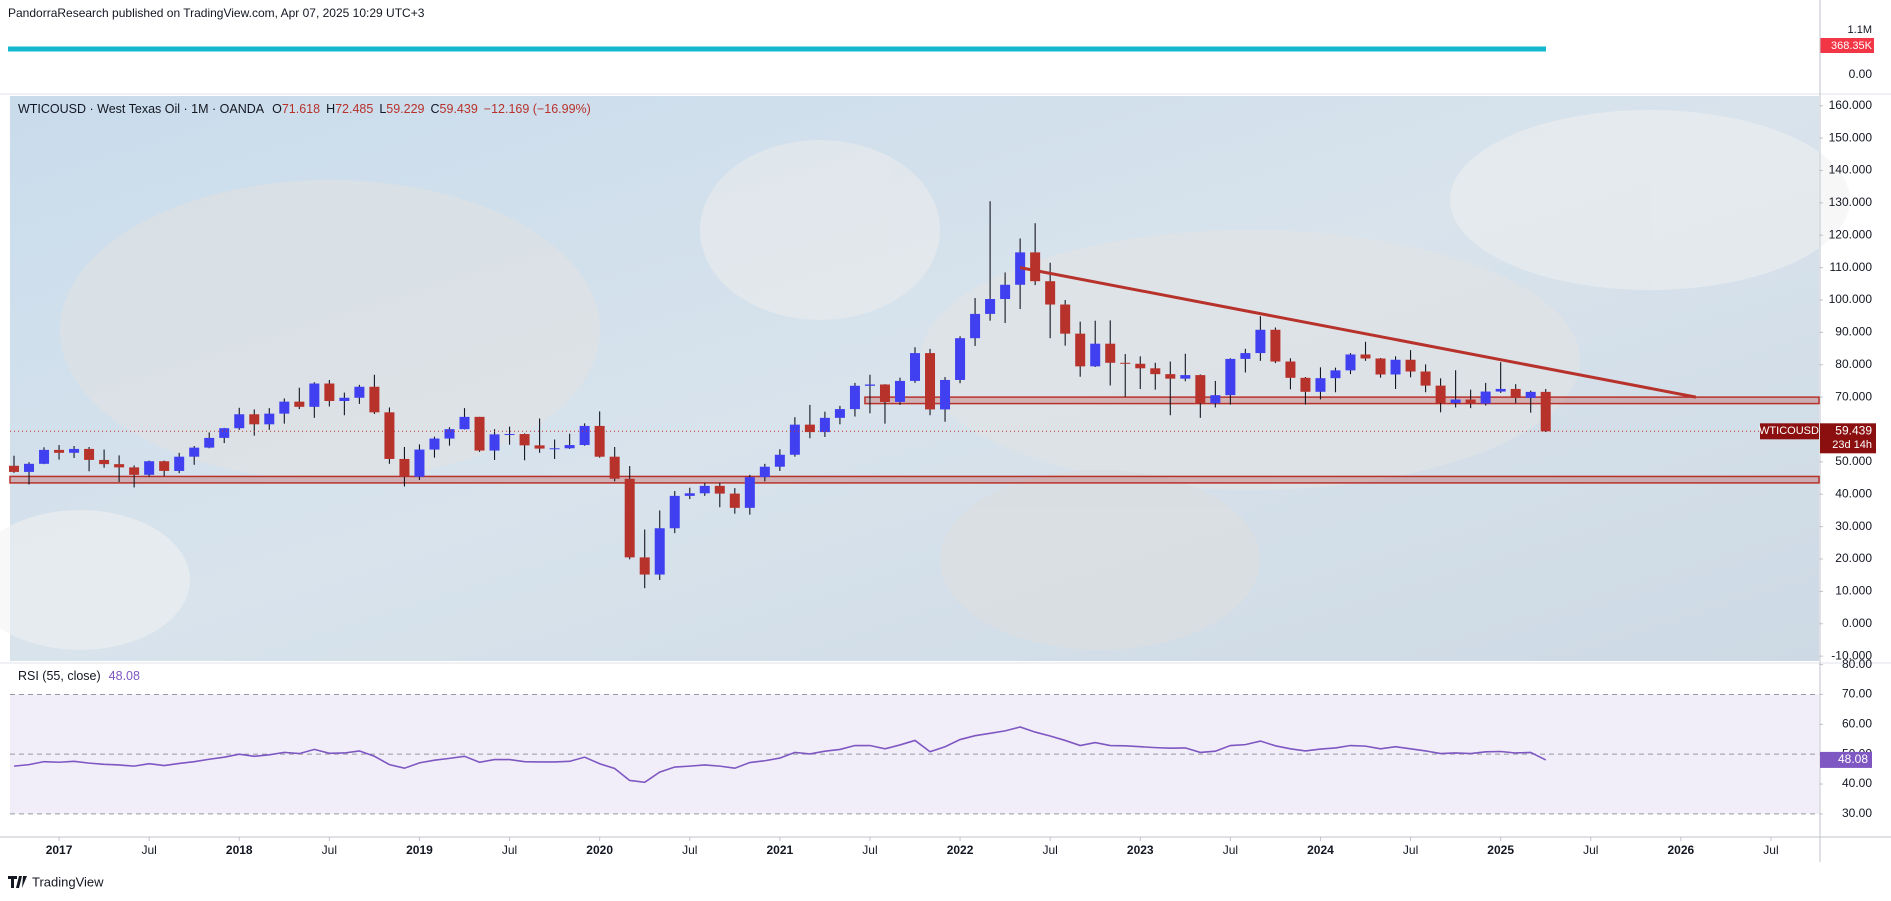 This screenshot has height=901, width=1891. Describe the element at coordinates (1857, 623) in the screenshot. I see `price-tick-label: 0.000` at that location.